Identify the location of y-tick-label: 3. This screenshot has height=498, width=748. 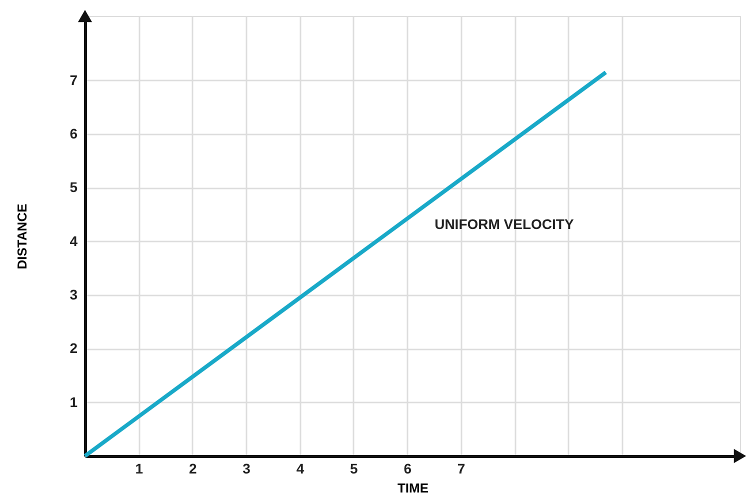
(74, 294).